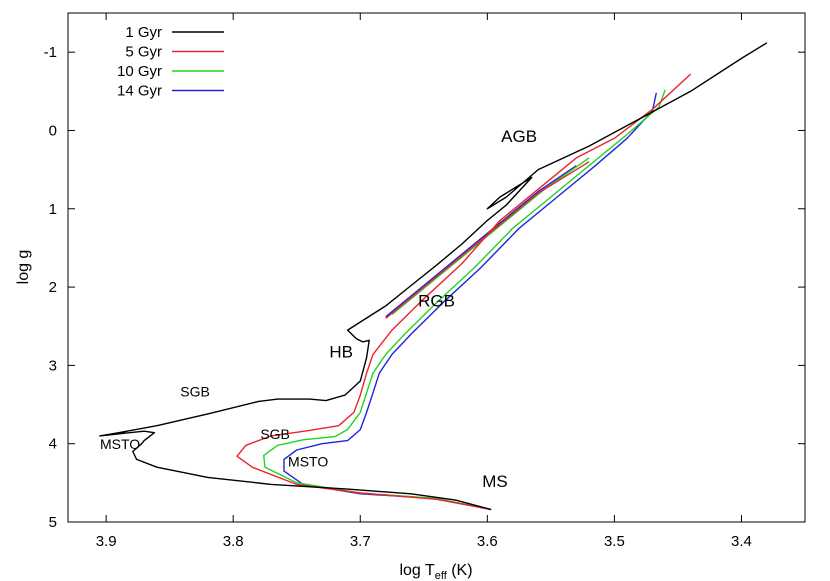 The width and height of the screenshot is (830, 581). Describe the element at coordinates (143, 52) in the screenshot. I see `legend-label: 5 Gyr` at that location.